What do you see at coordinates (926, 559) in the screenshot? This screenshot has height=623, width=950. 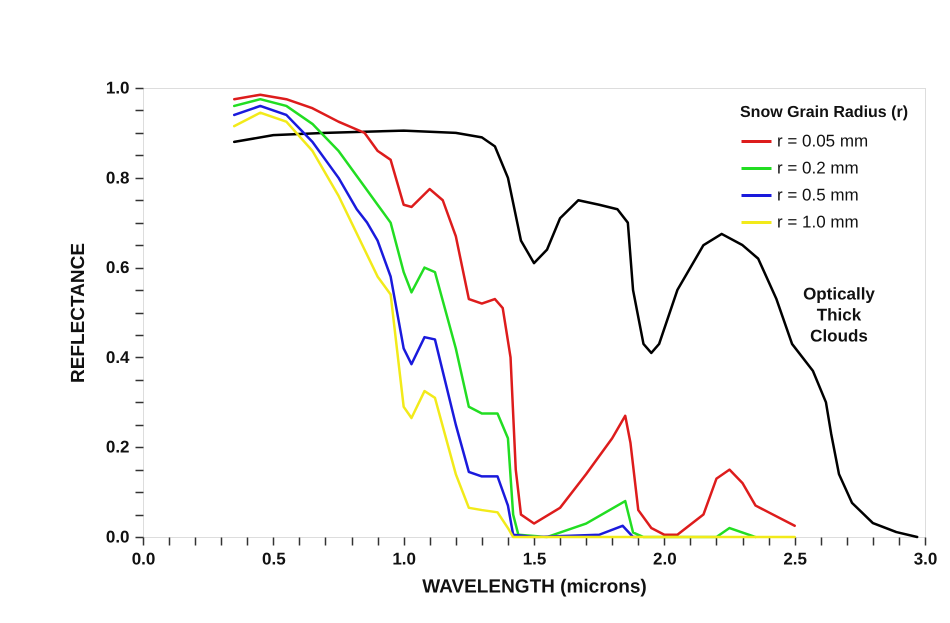 I see `x-tick-label: 3.0` at bounding box center [926, 559].